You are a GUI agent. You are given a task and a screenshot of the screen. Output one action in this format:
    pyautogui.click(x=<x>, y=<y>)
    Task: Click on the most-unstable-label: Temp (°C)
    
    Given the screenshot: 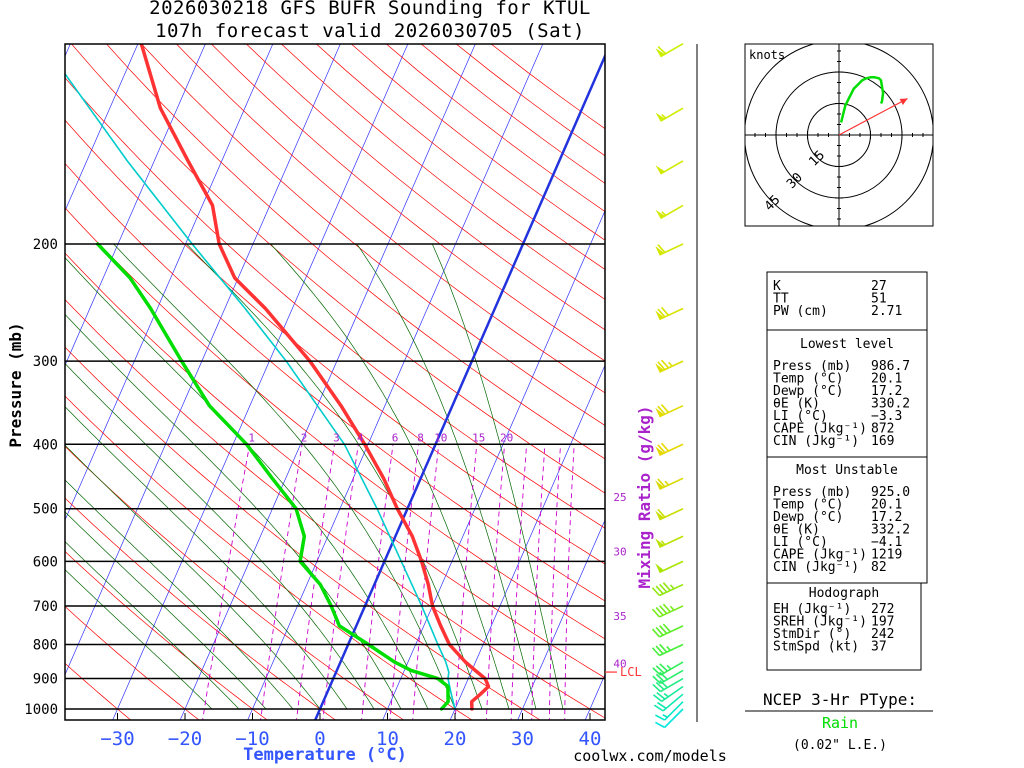 What is the action you would take?
    pyautogui.click(x=808, y=505)
    